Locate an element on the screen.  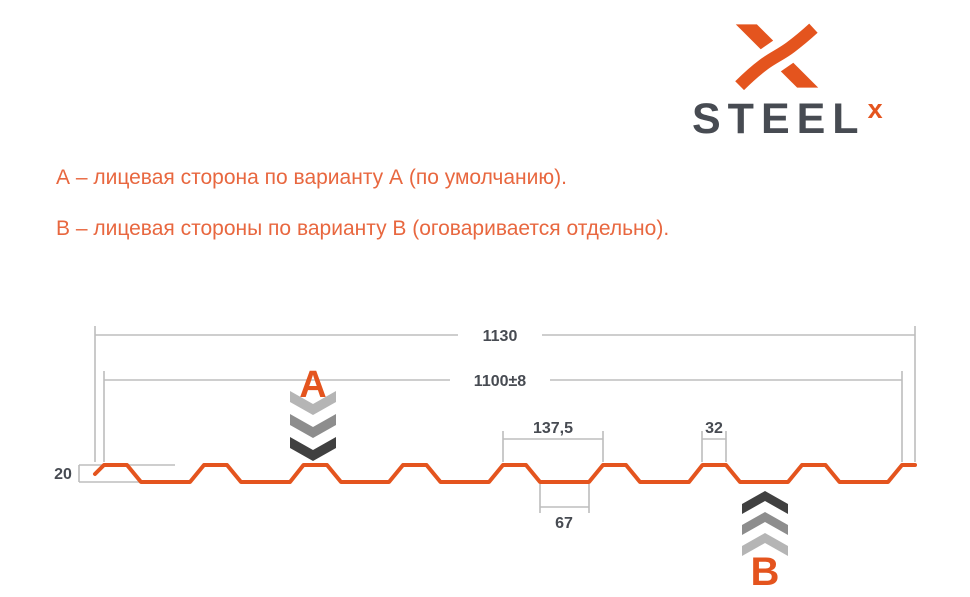
dim-working-width: 1100±8 is located at coordinates (503, 416).